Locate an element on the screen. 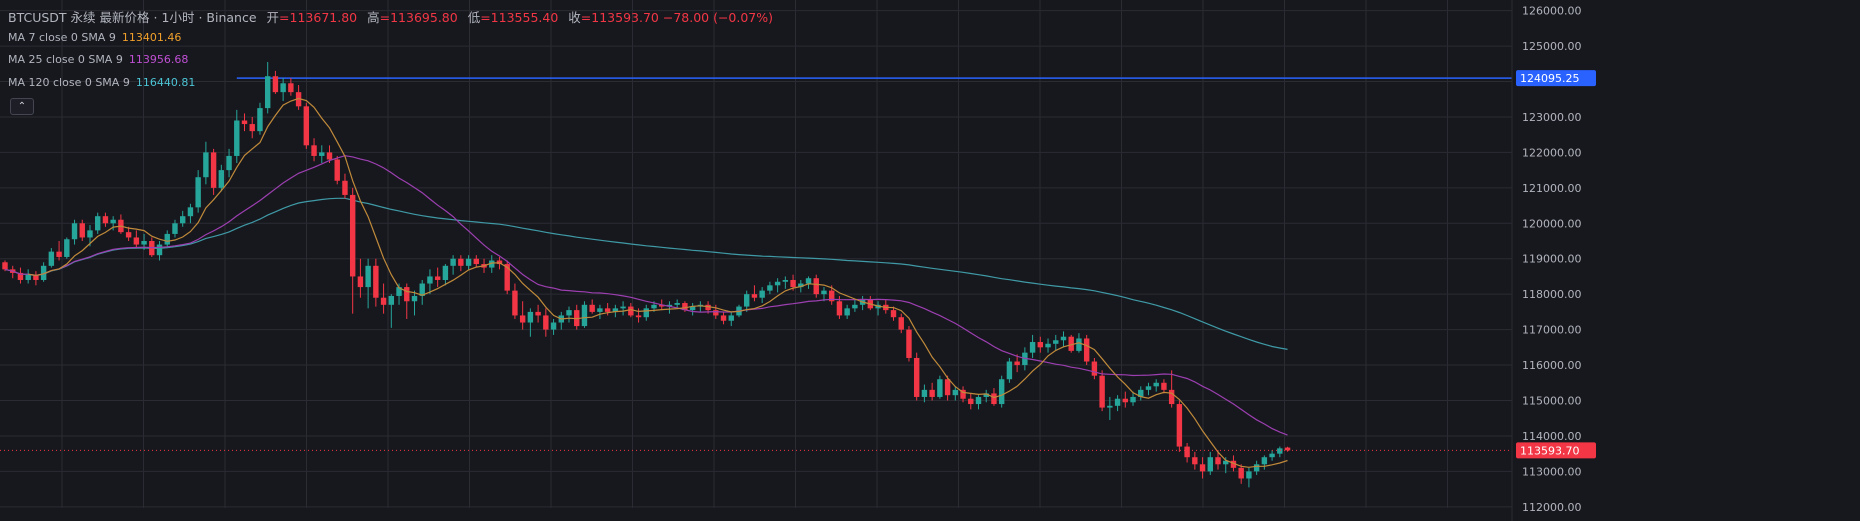  collapse-legend-button: ⌃ is located at coordinates (22, 106).